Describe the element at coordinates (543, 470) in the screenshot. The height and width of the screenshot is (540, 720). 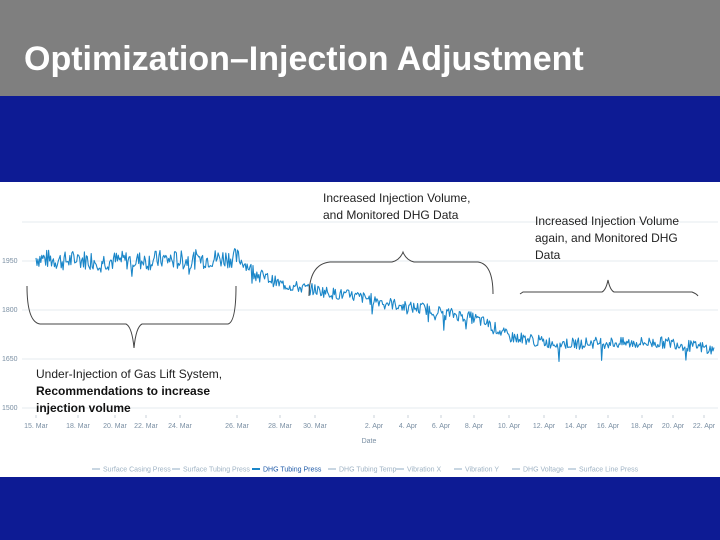
I see `legend-label: DHG Voltage` at that location.